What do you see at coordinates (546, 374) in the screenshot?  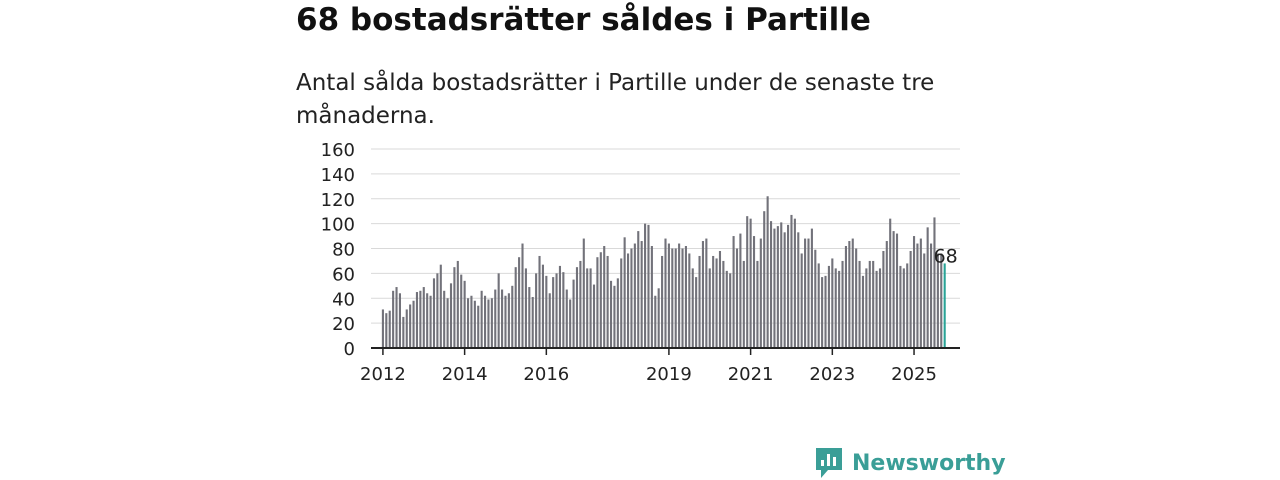 I see `x-tick-label: 2016` at bounding box center [546, 374].